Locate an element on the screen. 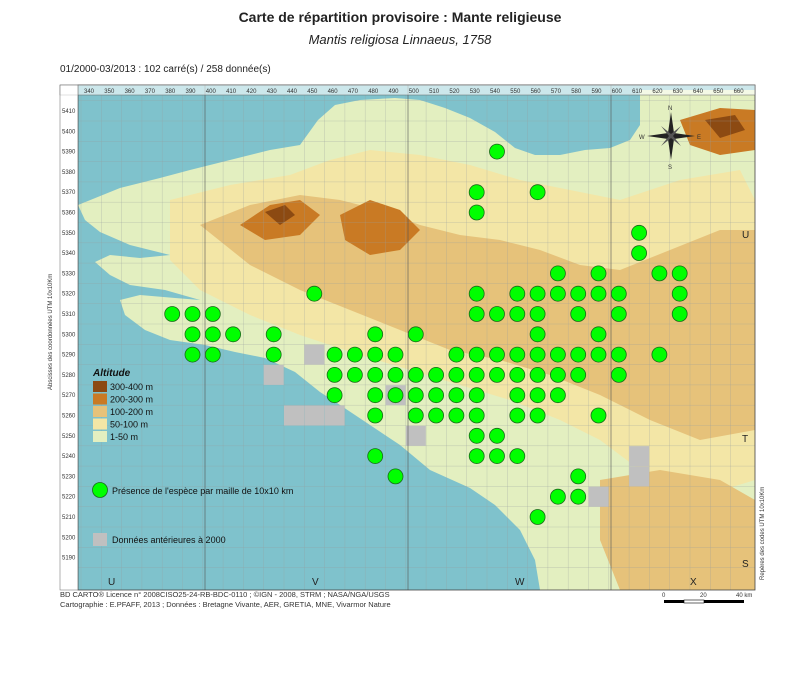 The width and height of the screenshot is (800, 678). y-tick-label: 5390 is located at coordinates (69, 153).